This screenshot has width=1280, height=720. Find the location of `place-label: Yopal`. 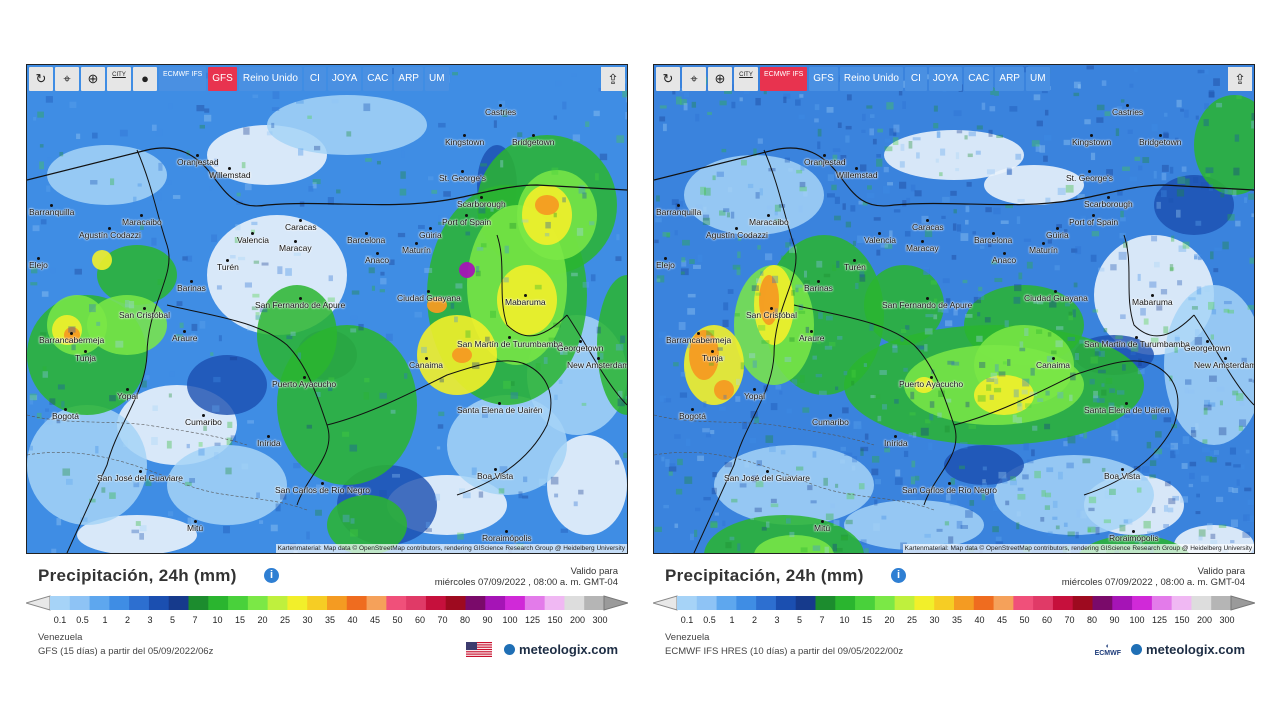

place-label: Yopal is located at coordinates (754, 394).